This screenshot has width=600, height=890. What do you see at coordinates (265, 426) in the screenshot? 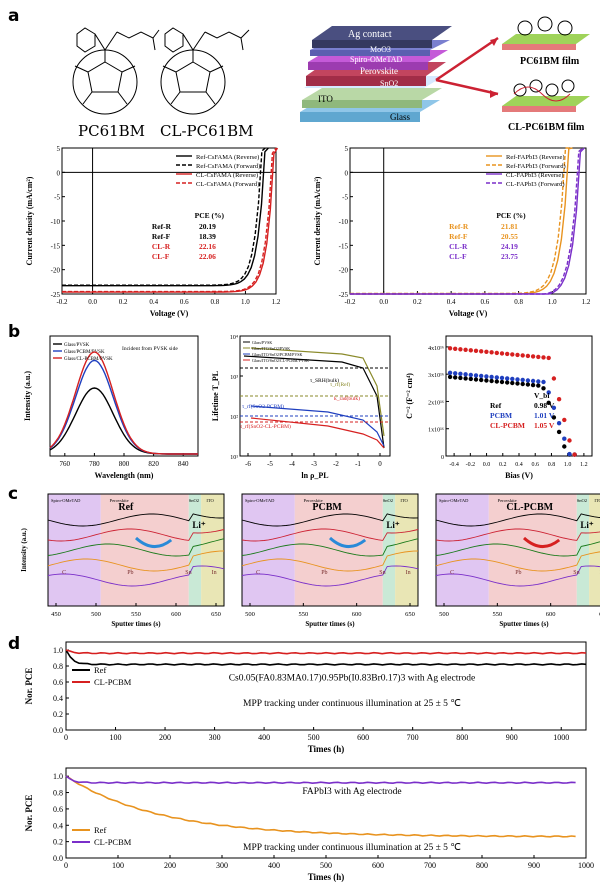
I see `annotation: τ_rf(SnO2-CL-PCBM)` at bounding box center [265, 426].